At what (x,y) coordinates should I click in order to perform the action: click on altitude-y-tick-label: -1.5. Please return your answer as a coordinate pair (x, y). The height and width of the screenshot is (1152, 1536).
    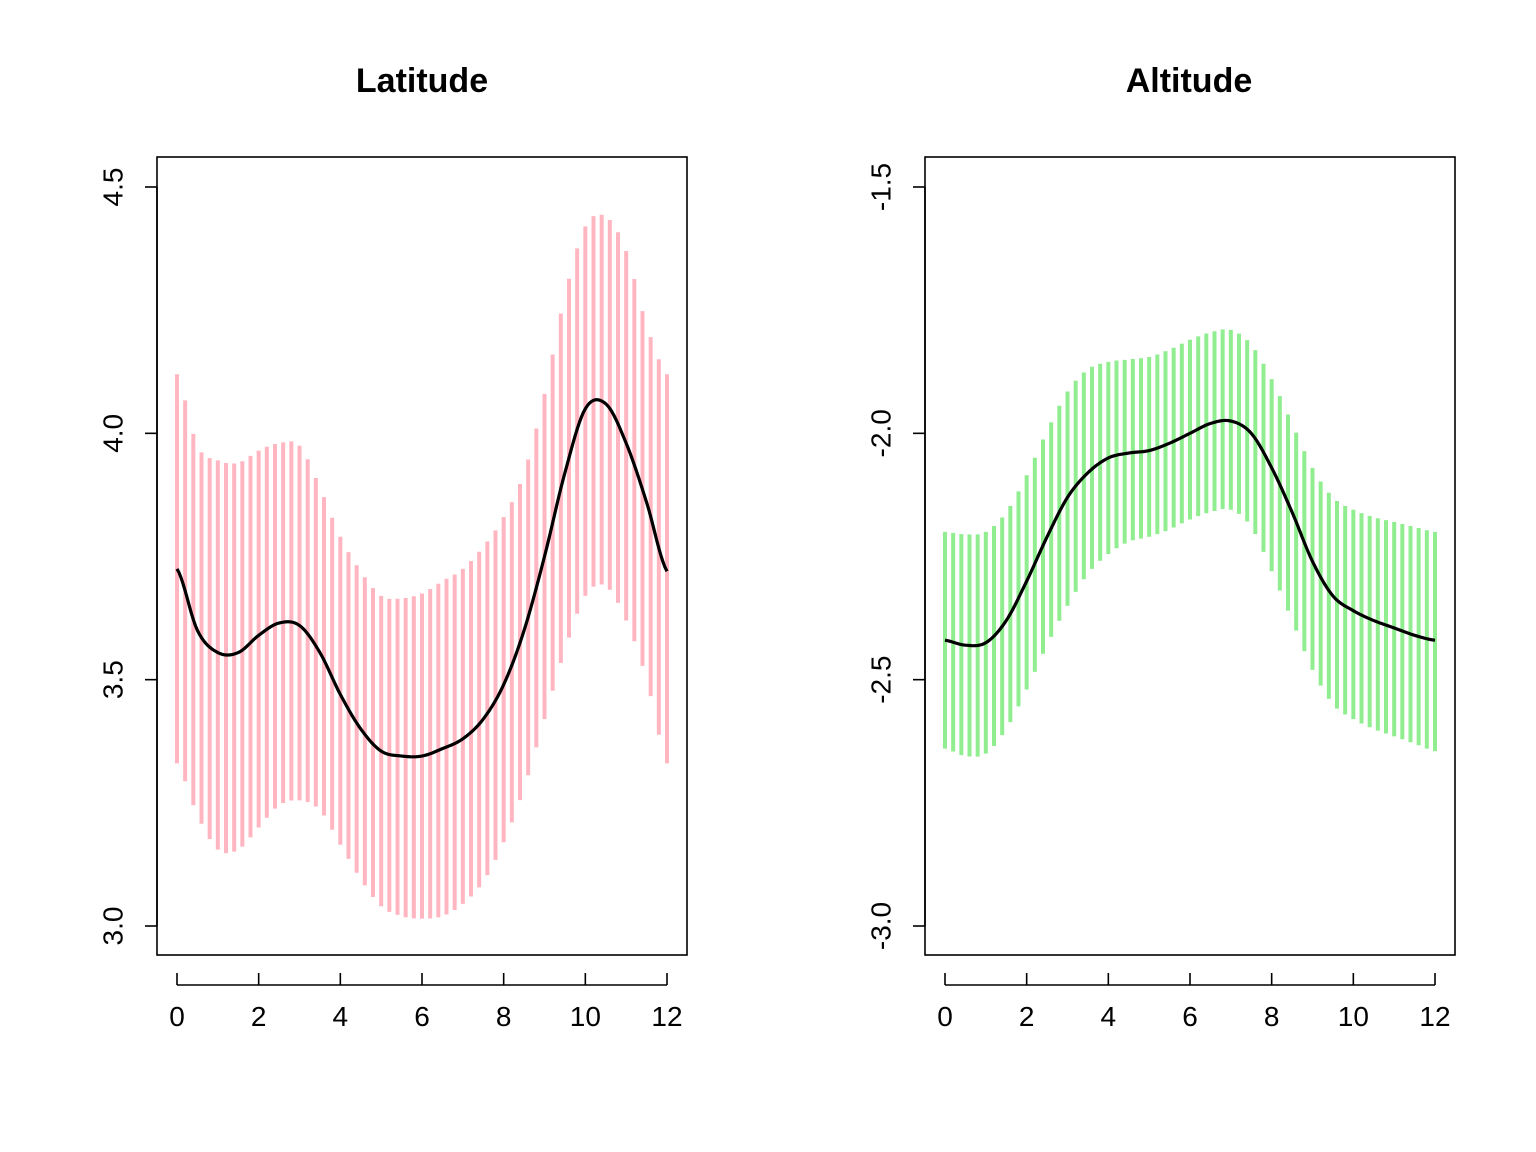
    Looking at the image, I should click on (881, 187).